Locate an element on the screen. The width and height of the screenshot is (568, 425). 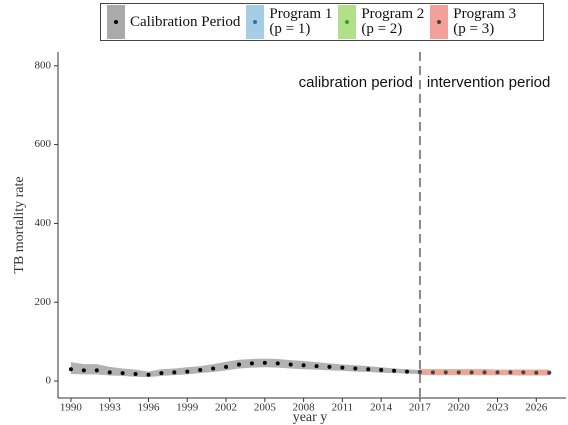
x-tick-label: 2026 is located at coordinates (536, 408).